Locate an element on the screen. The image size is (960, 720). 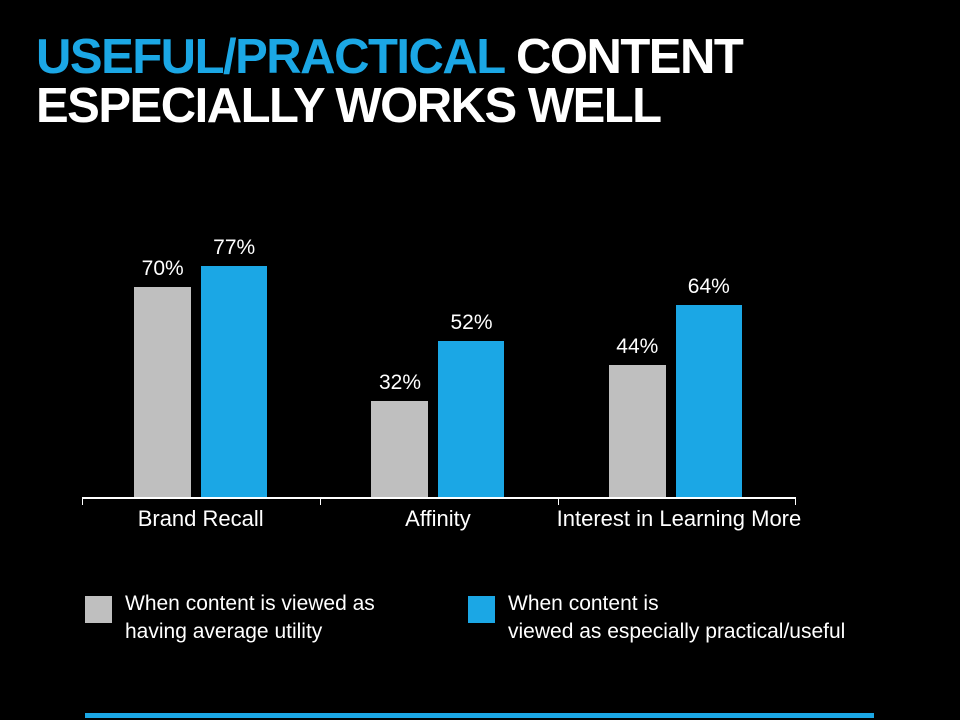
bar-group: 44% 64% is located at coordinates (675, 386).